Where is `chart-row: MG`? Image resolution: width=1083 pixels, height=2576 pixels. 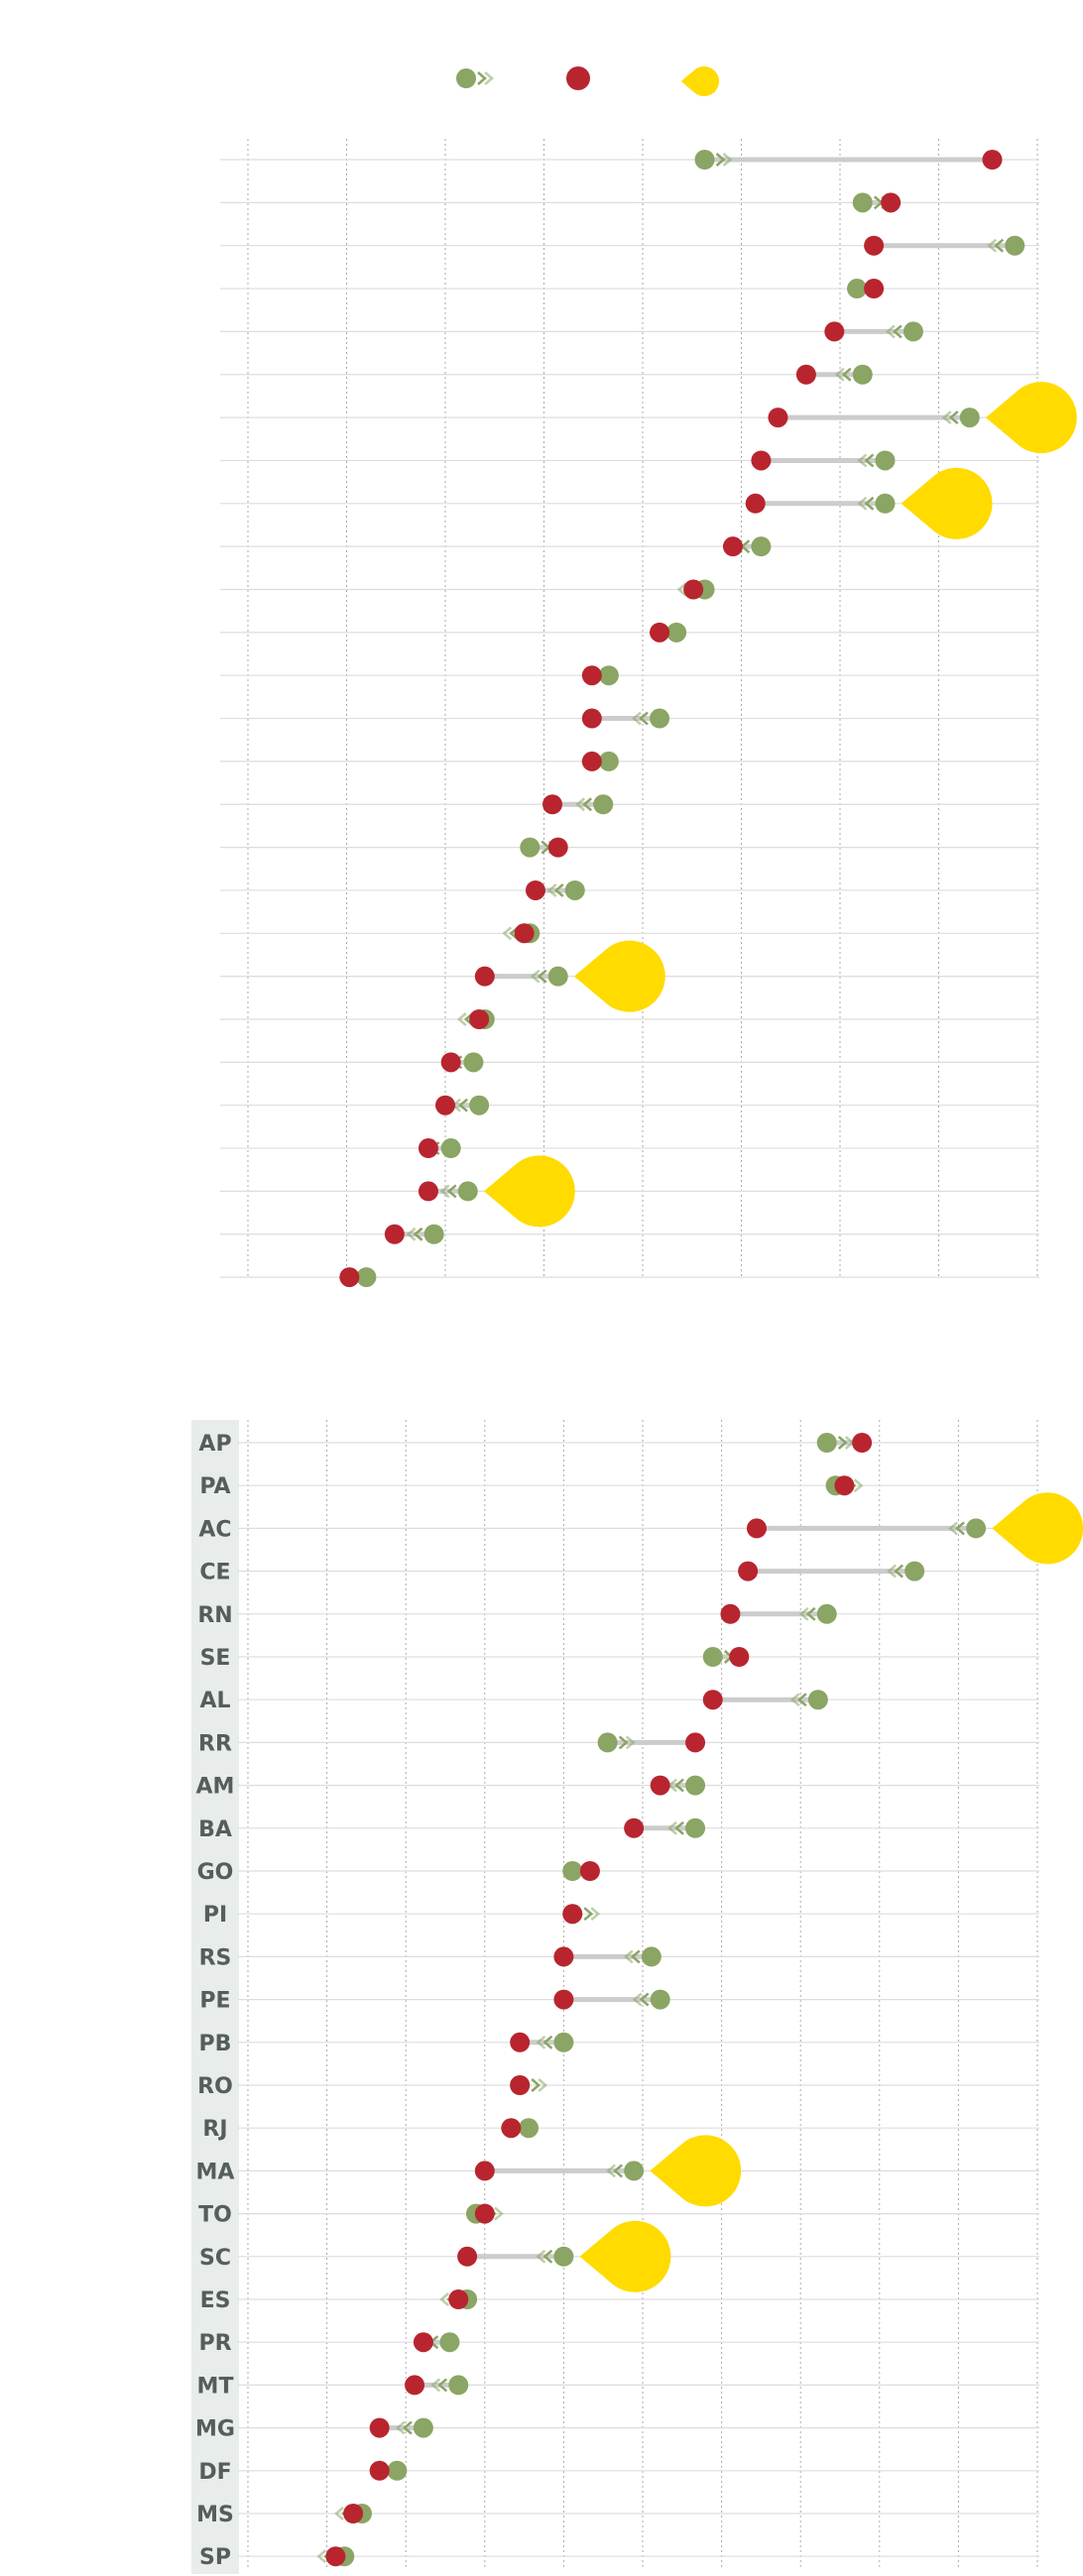
chart-row: MG is located at coordinates (314, 2429).